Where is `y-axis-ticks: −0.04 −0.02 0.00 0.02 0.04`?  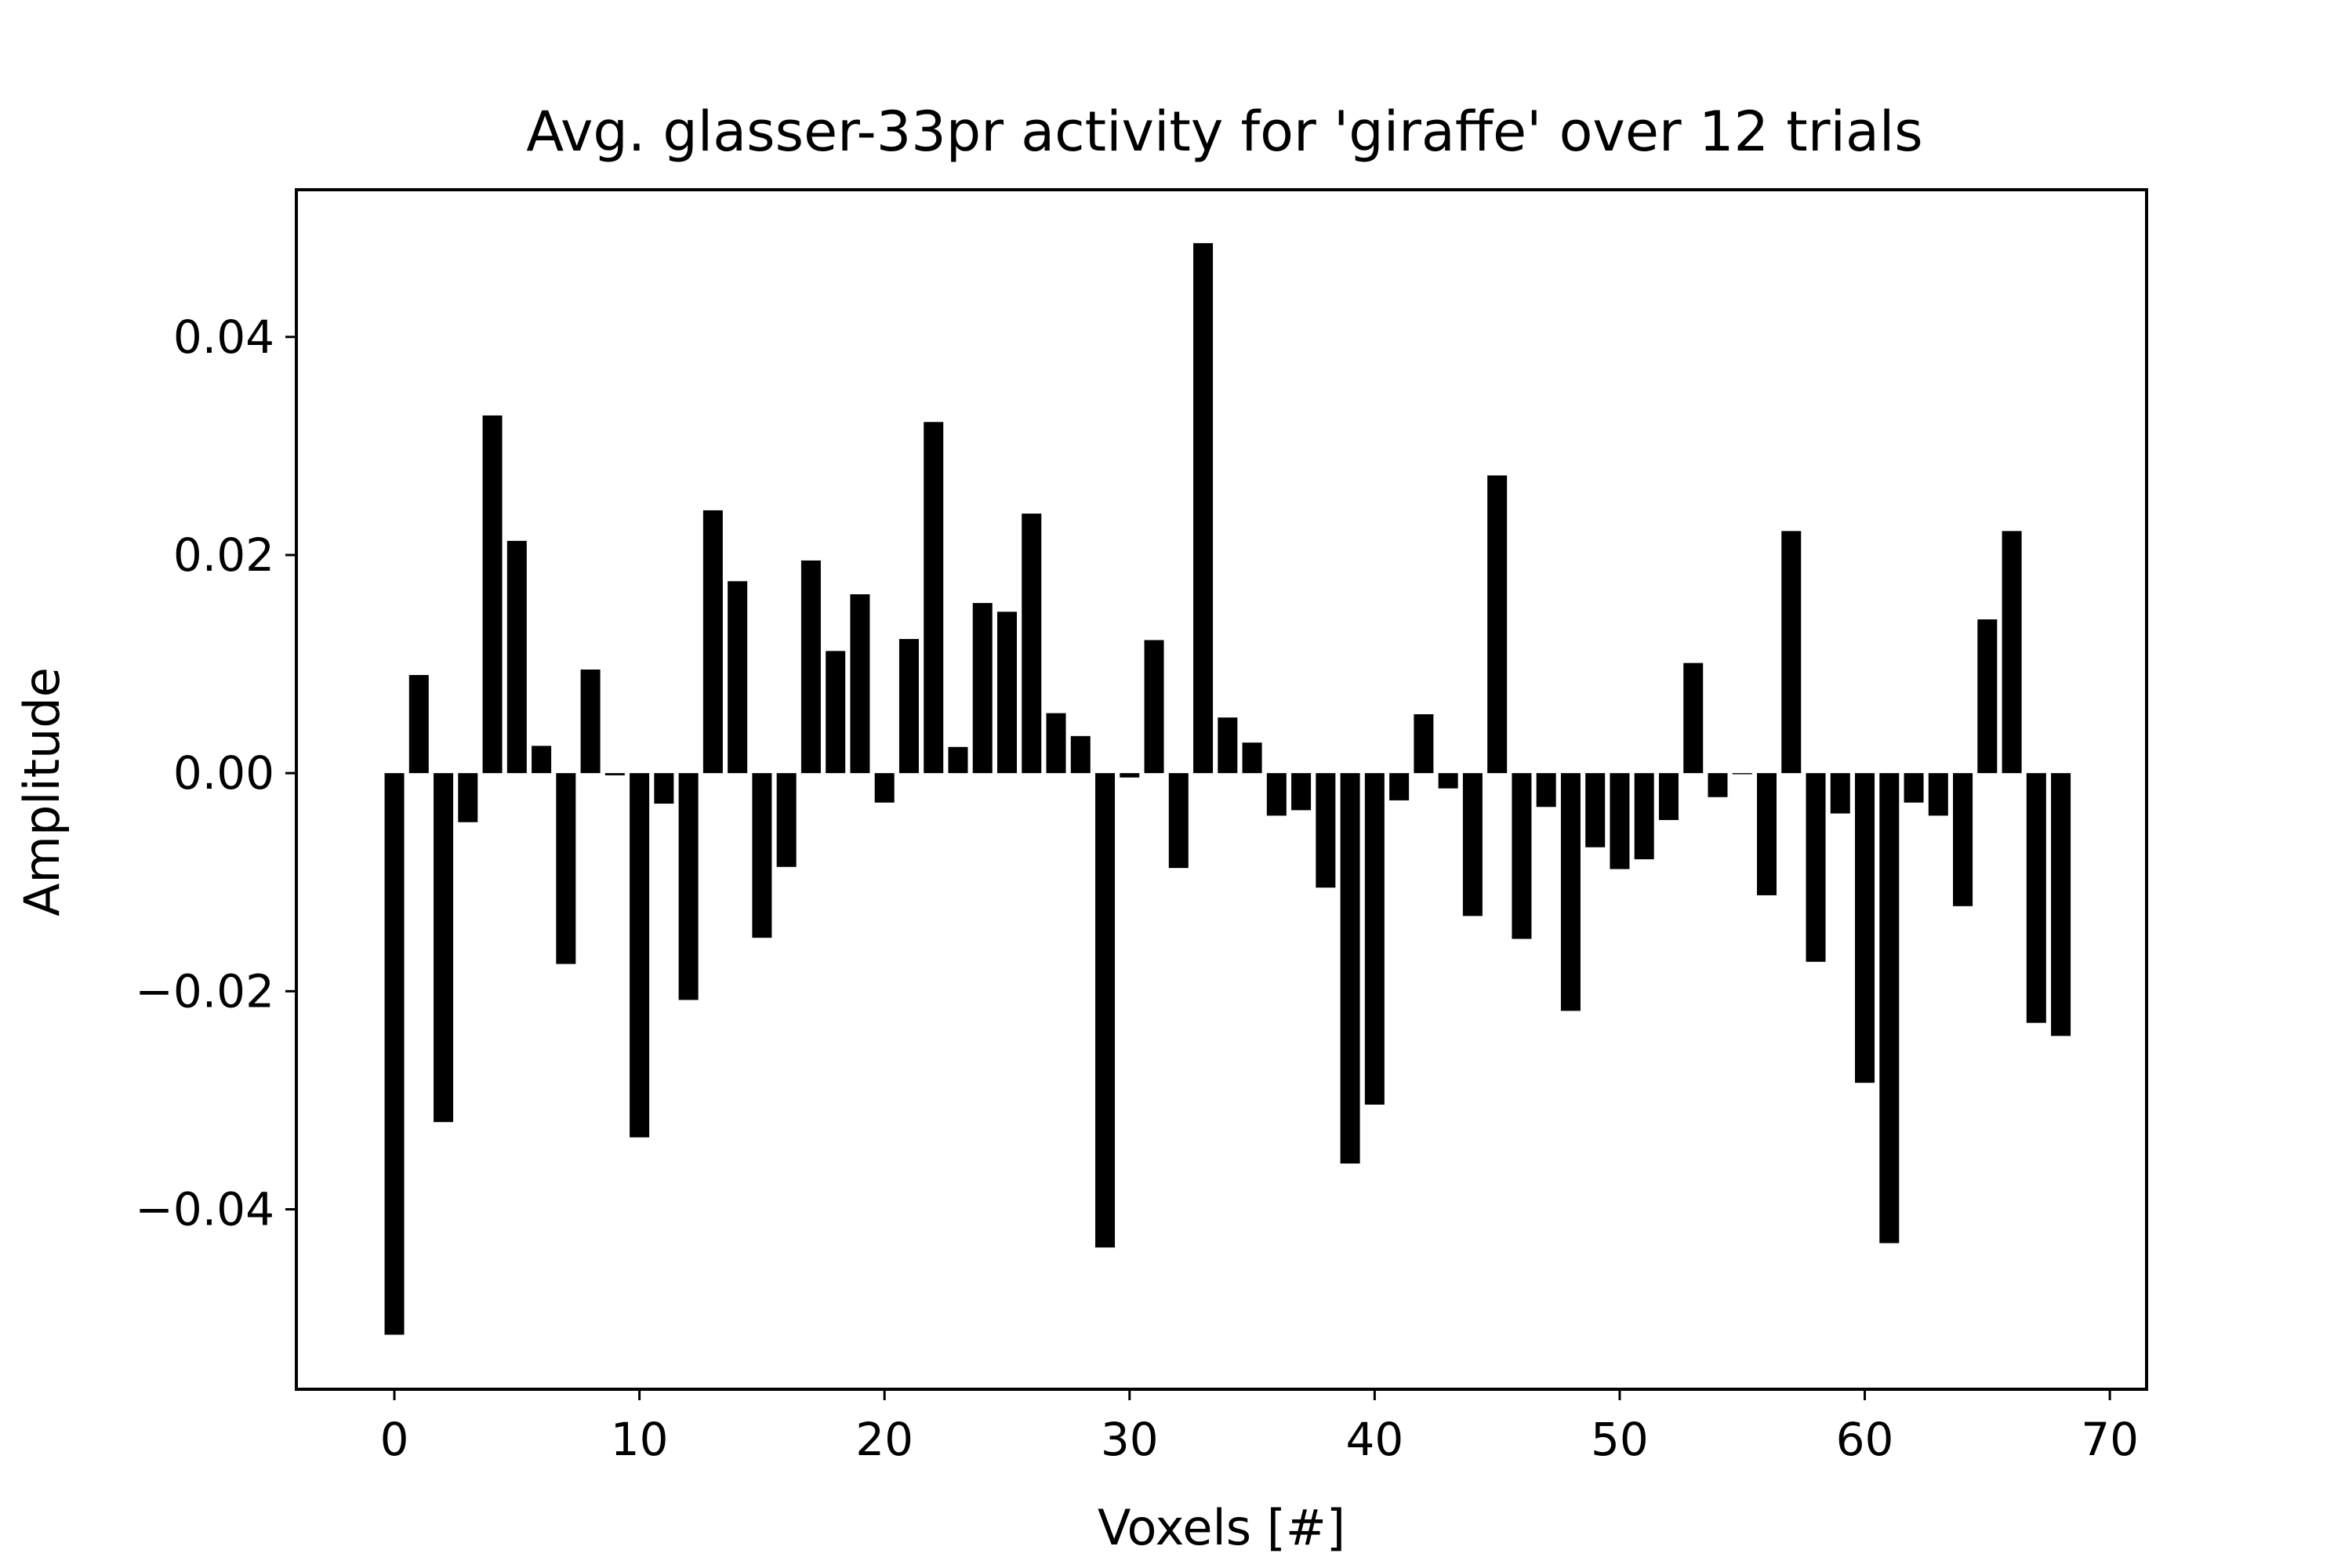 y-axis-ticks: −0.04 −0.02 0.00 0.02 0.04 is located at coordinates (215, 773).